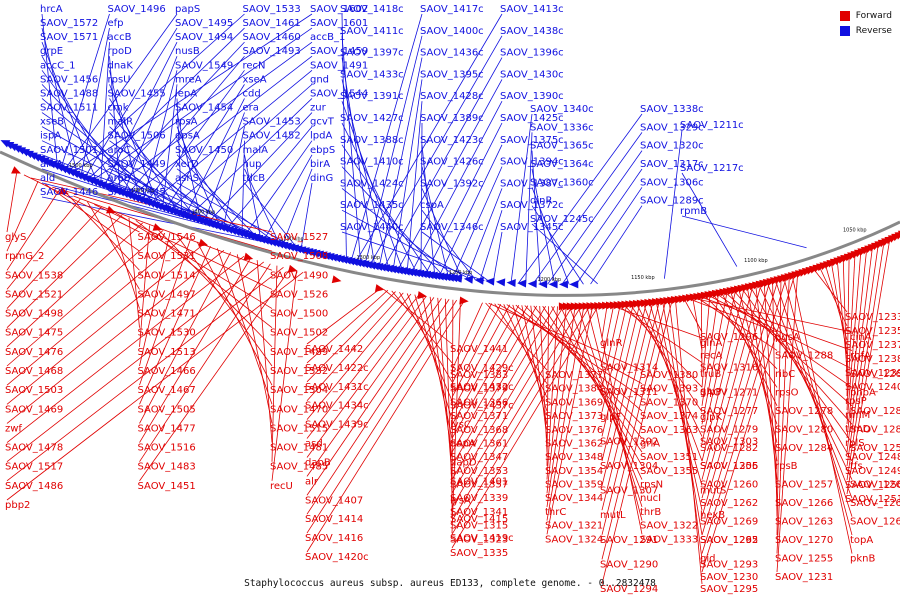  I want to click on gene-label: SAOV_1366, so click(479, 402).